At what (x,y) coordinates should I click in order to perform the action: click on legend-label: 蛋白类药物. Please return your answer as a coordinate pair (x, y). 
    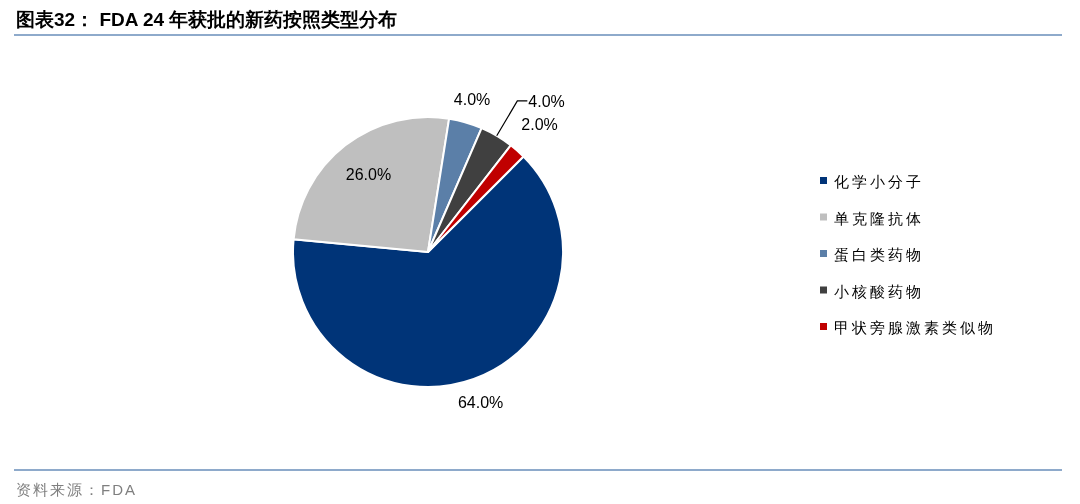
    Looking at the image, I should click on (879, 254).